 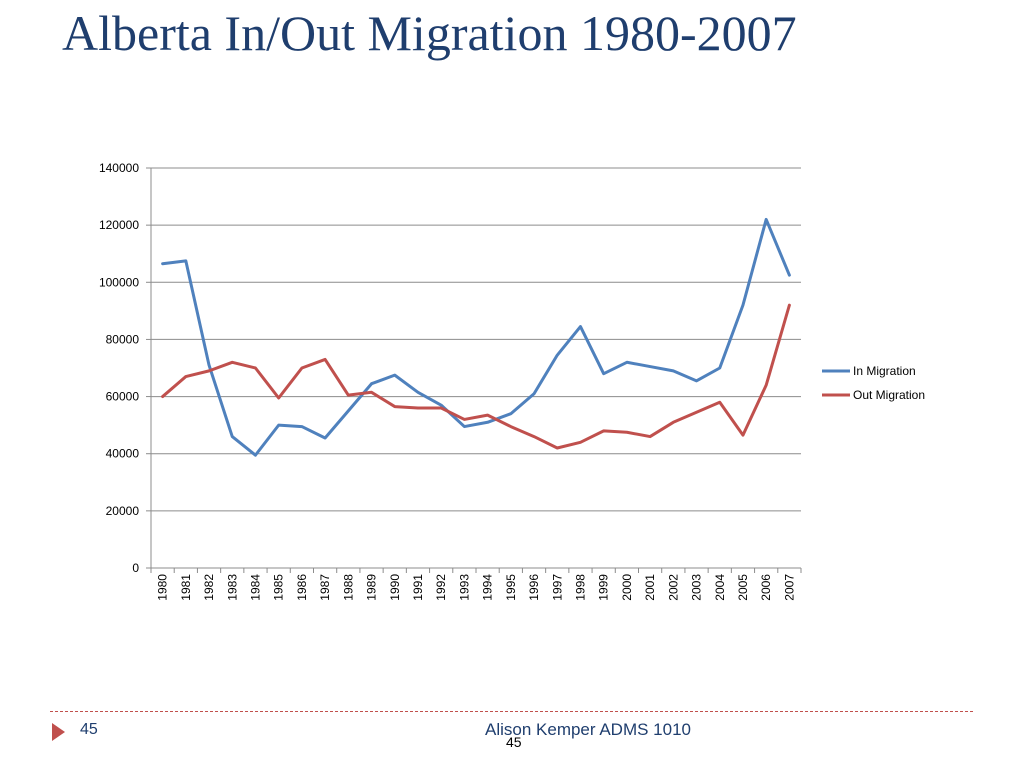 What do you see at coordinates (123, 339) in the screenshot?
I see `y-tick-label: 80000` at bounding box center [123, 339].